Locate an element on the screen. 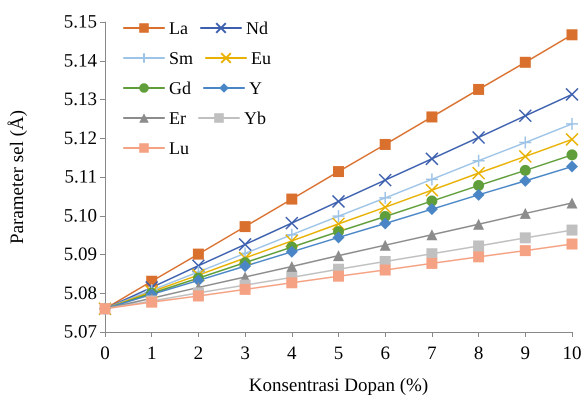 This screenshot has height=408, width=587. x-axis-title: Konsentrasi Dopan (%) is located at coordinates (338, 385).